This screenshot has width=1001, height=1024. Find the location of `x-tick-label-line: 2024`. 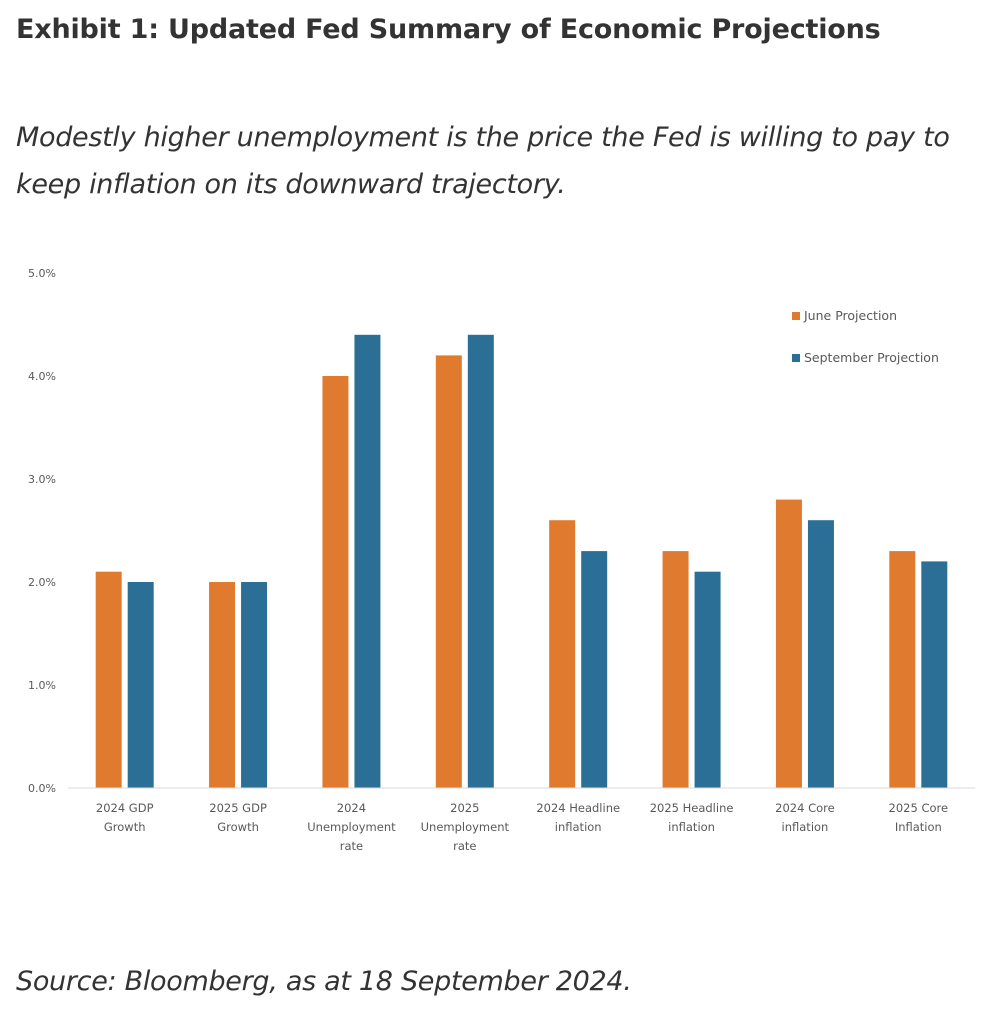

x-tick-label-line: 2024 is located at coordinates (351, 808).